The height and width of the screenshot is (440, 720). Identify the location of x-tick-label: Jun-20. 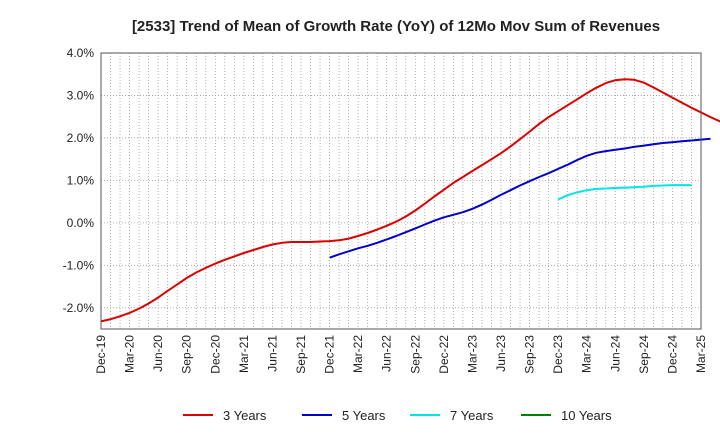
(158, 353).